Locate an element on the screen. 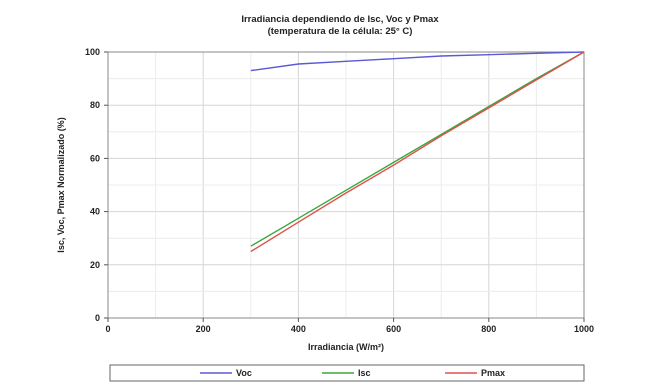  x-tick-label: 800 is located at coordinates (488, 329).